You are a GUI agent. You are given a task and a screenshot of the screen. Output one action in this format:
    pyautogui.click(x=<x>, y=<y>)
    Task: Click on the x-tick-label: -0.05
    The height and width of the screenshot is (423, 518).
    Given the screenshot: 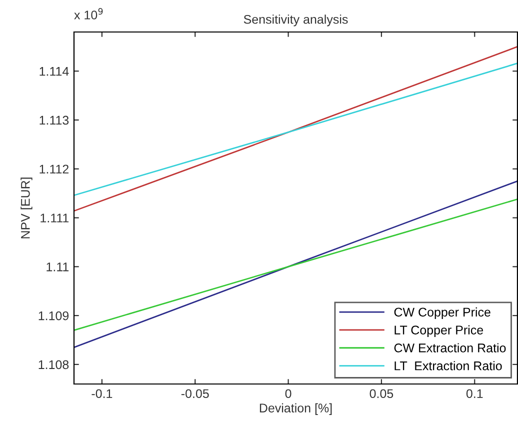 What is the action you would take?
    pyautogui.click(x=195, y=393)
    